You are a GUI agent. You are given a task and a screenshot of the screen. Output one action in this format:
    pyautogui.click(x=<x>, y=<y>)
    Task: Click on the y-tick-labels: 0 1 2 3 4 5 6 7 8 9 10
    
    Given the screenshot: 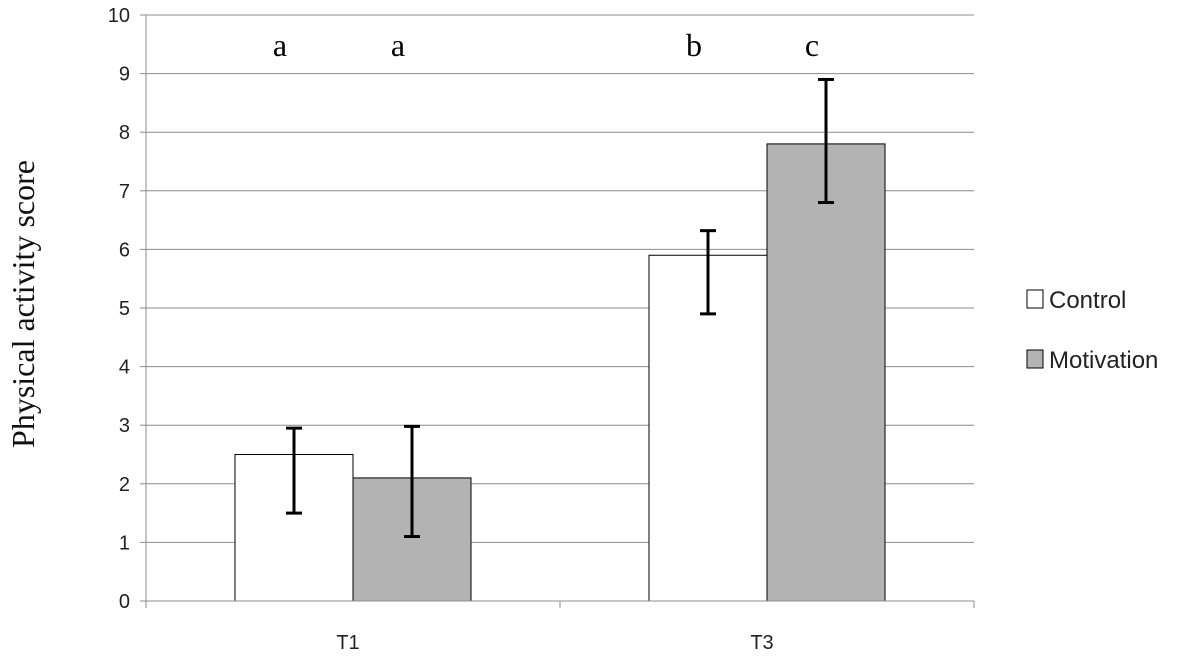 What is the action you would take?
    pyautogui.click(x=119, y=309)
    